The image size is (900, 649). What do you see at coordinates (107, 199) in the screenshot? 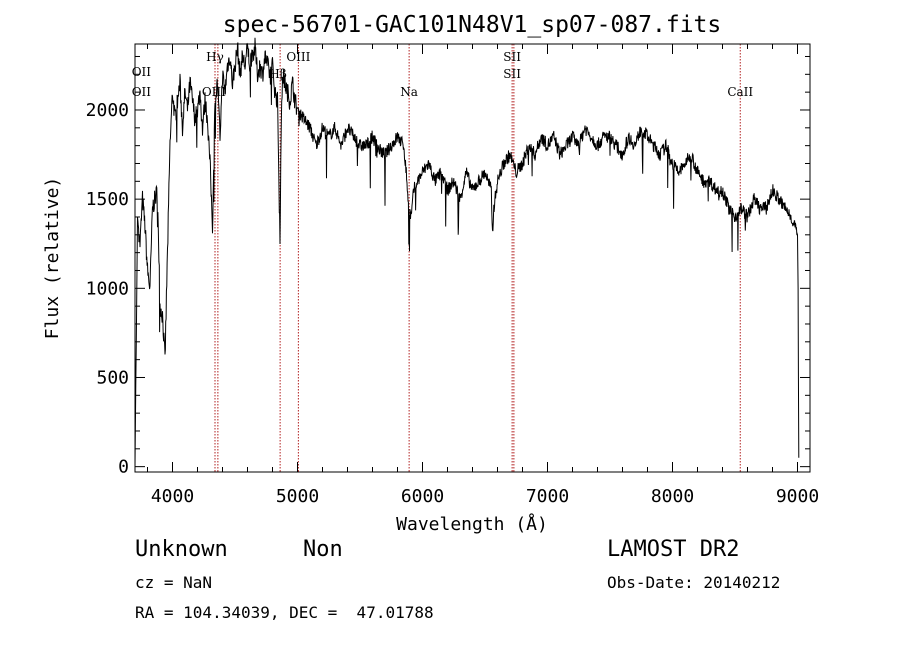
I see `y-tick-label: 1500` at bounding box center [107, 199].